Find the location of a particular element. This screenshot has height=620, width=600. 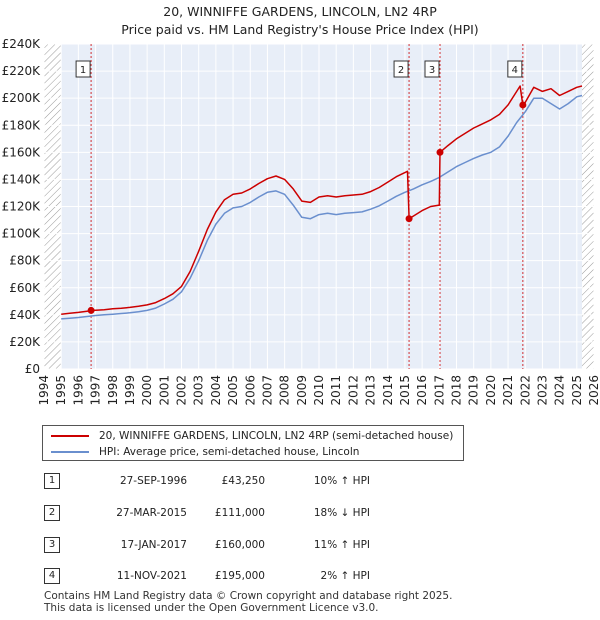

x-tick-label: 2012 is located at coordinates (353, 390).